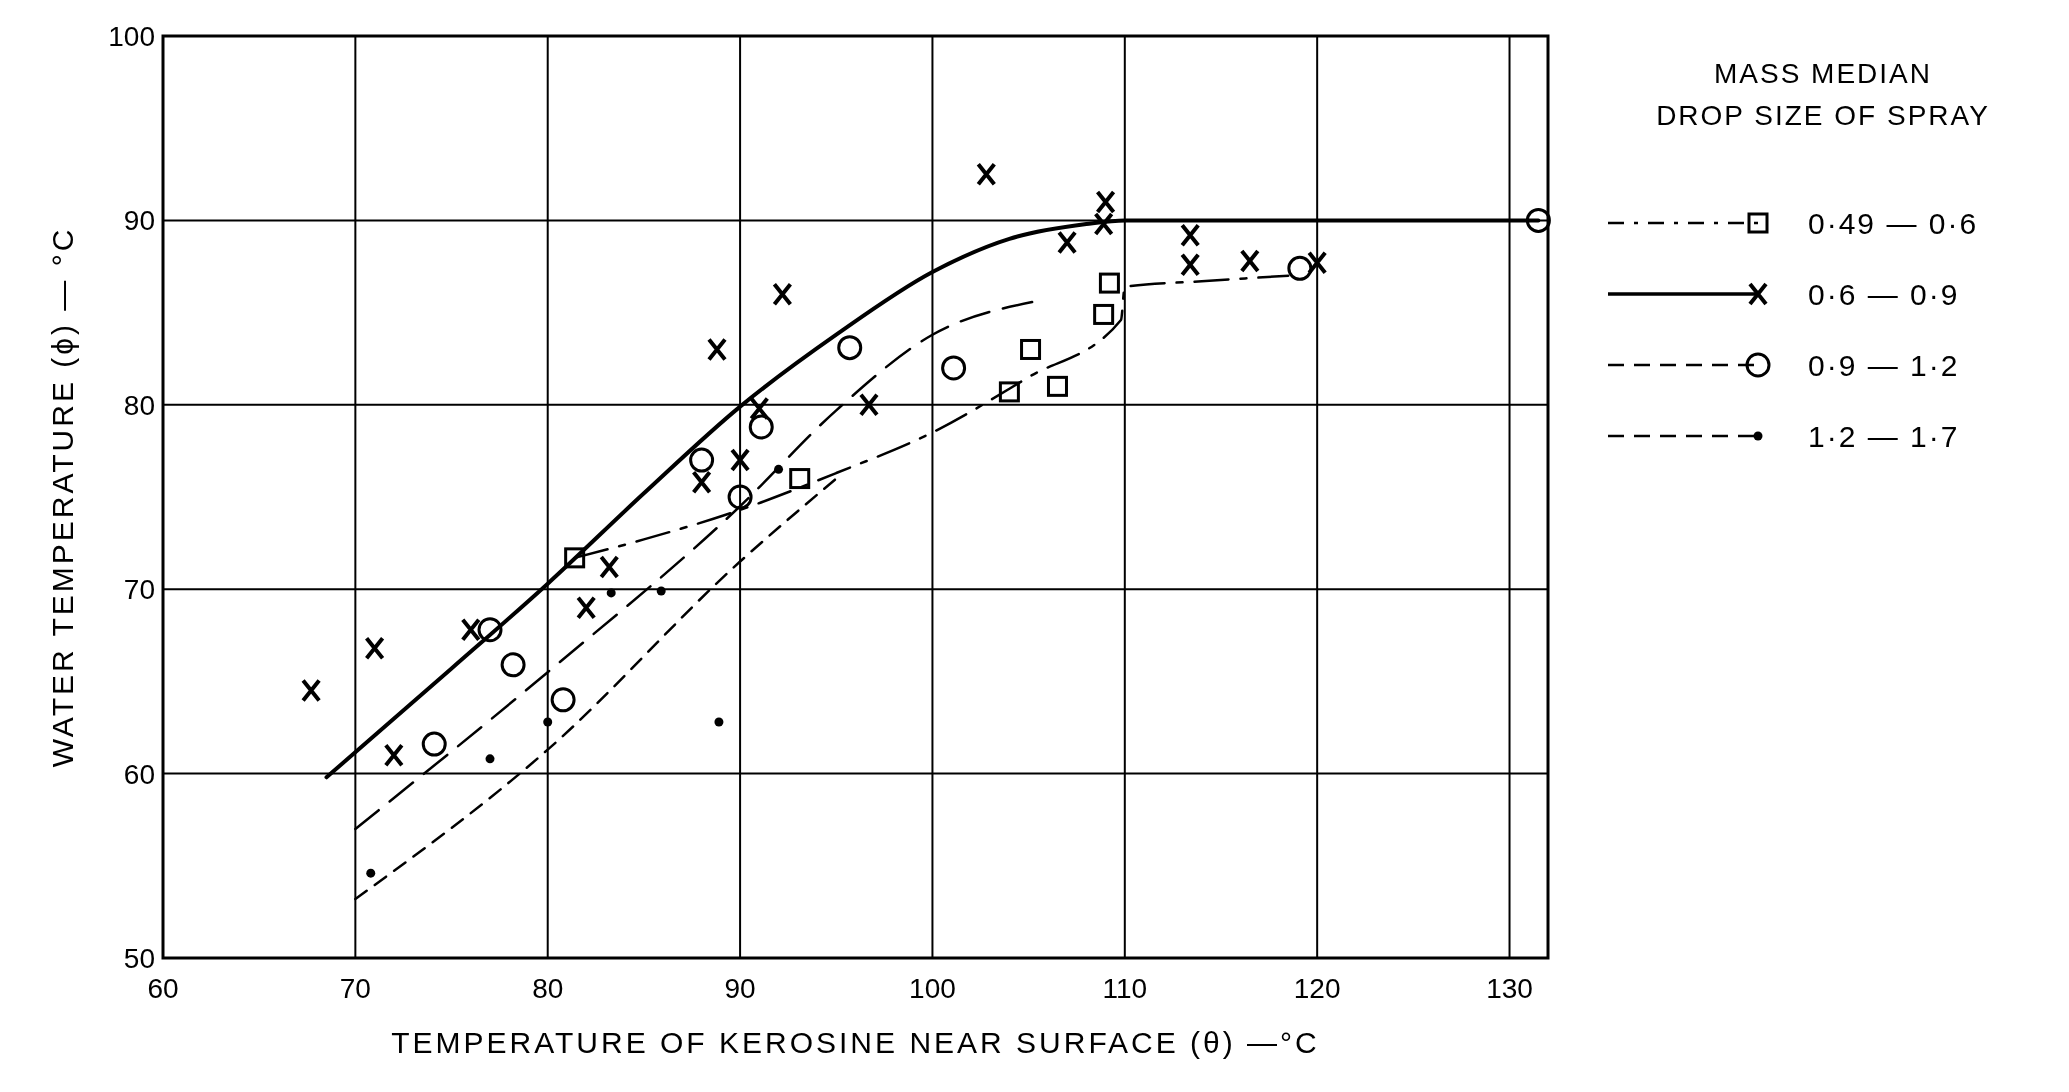 The height and width of the screenshot is (1092, 2069). What do you see at coordinates (1884, 365) in the screenshot?
I see `legend-label: 0·9 — 1·2` at bounding box center [1884, 365].